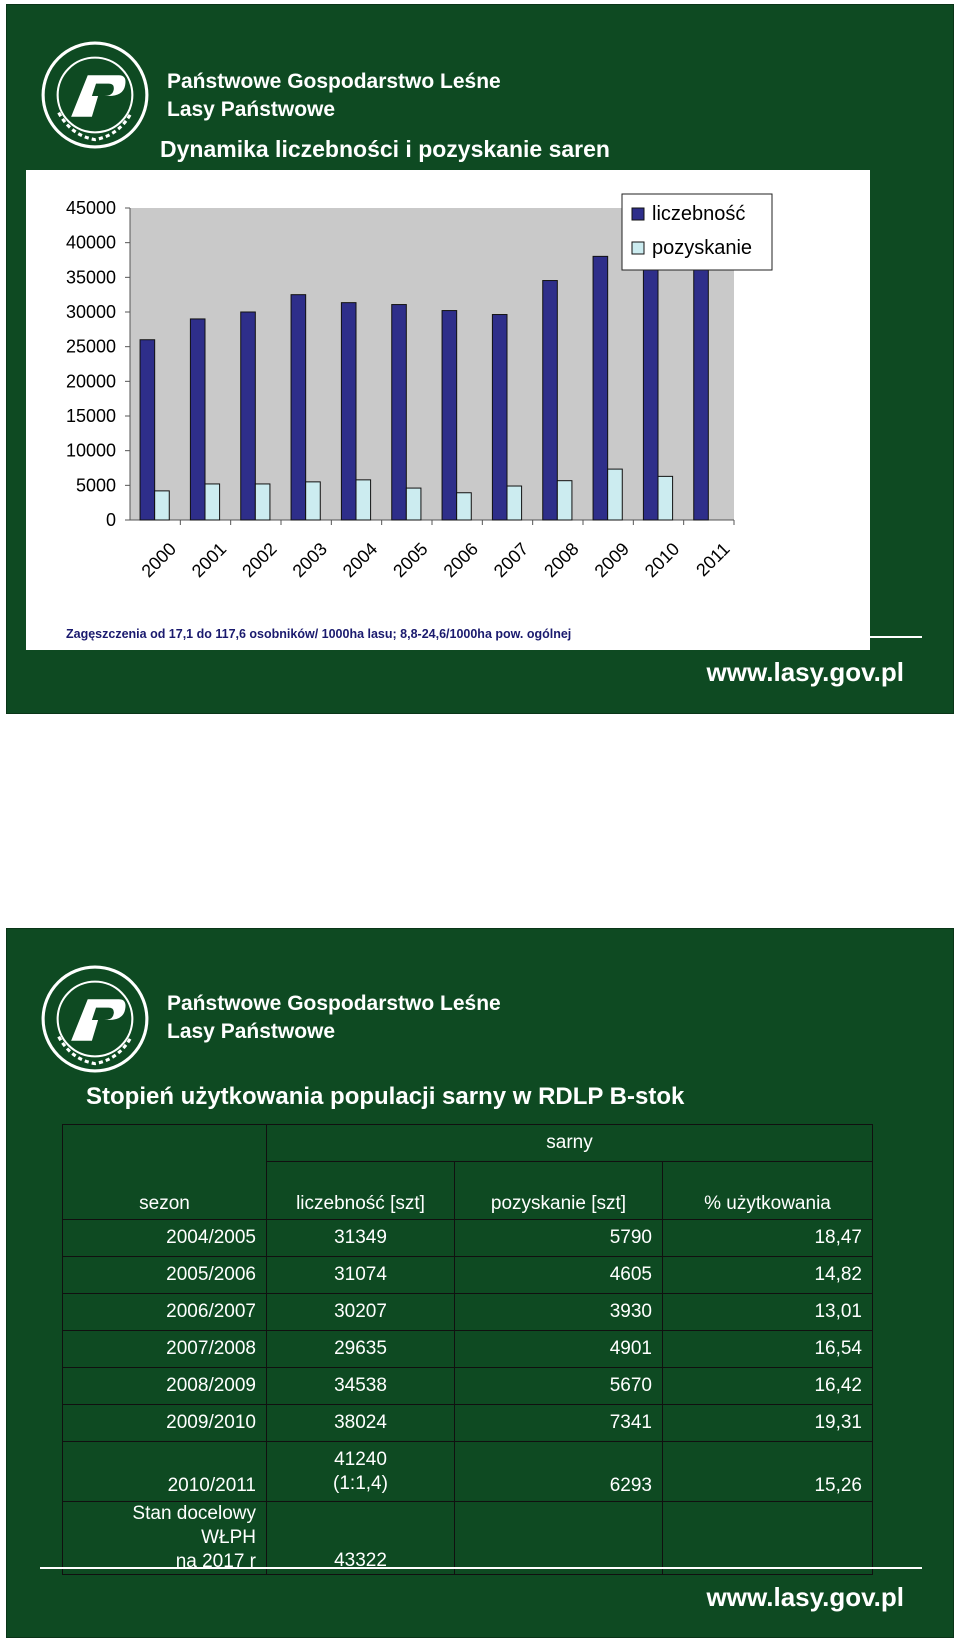  What do you see at coordinates (558, 1349) in the screenshot?
I see `cell-pozyskanie: 4901` at bounding box center [558, 1349].